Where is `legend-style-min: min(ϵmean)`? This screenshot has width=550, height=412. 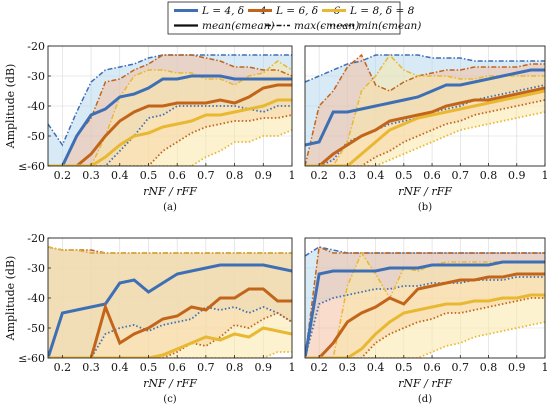 legend-style-min: min(ϵmean) is located at coordinates (389, 26).